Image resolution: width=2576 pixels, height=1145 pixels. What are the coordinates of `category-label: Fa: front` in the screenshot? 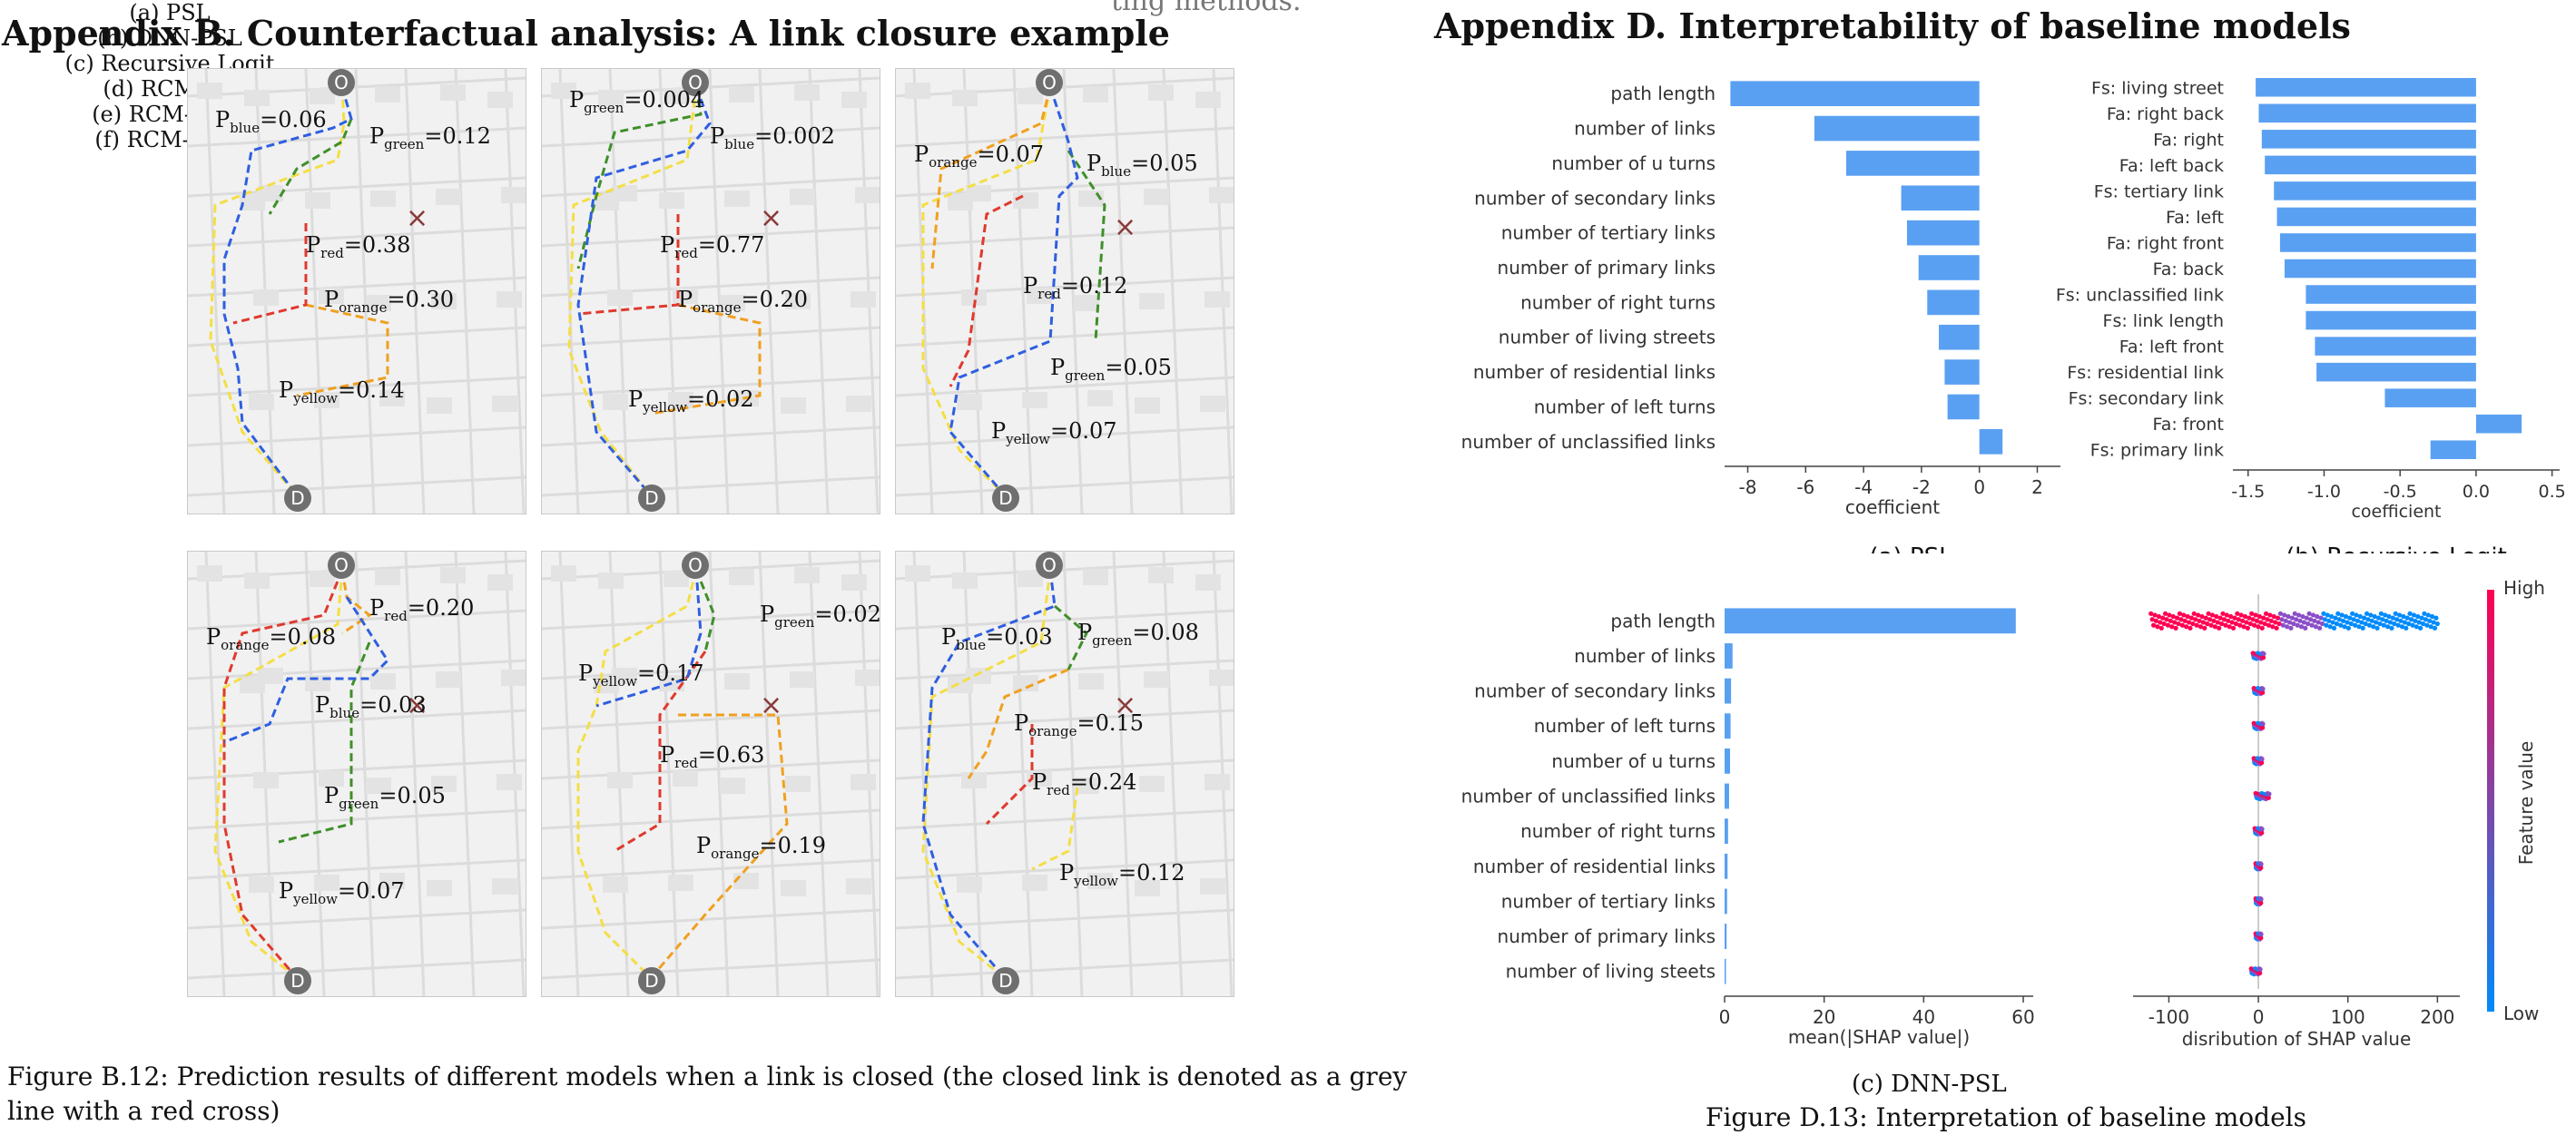 It's located at (2188, 425).